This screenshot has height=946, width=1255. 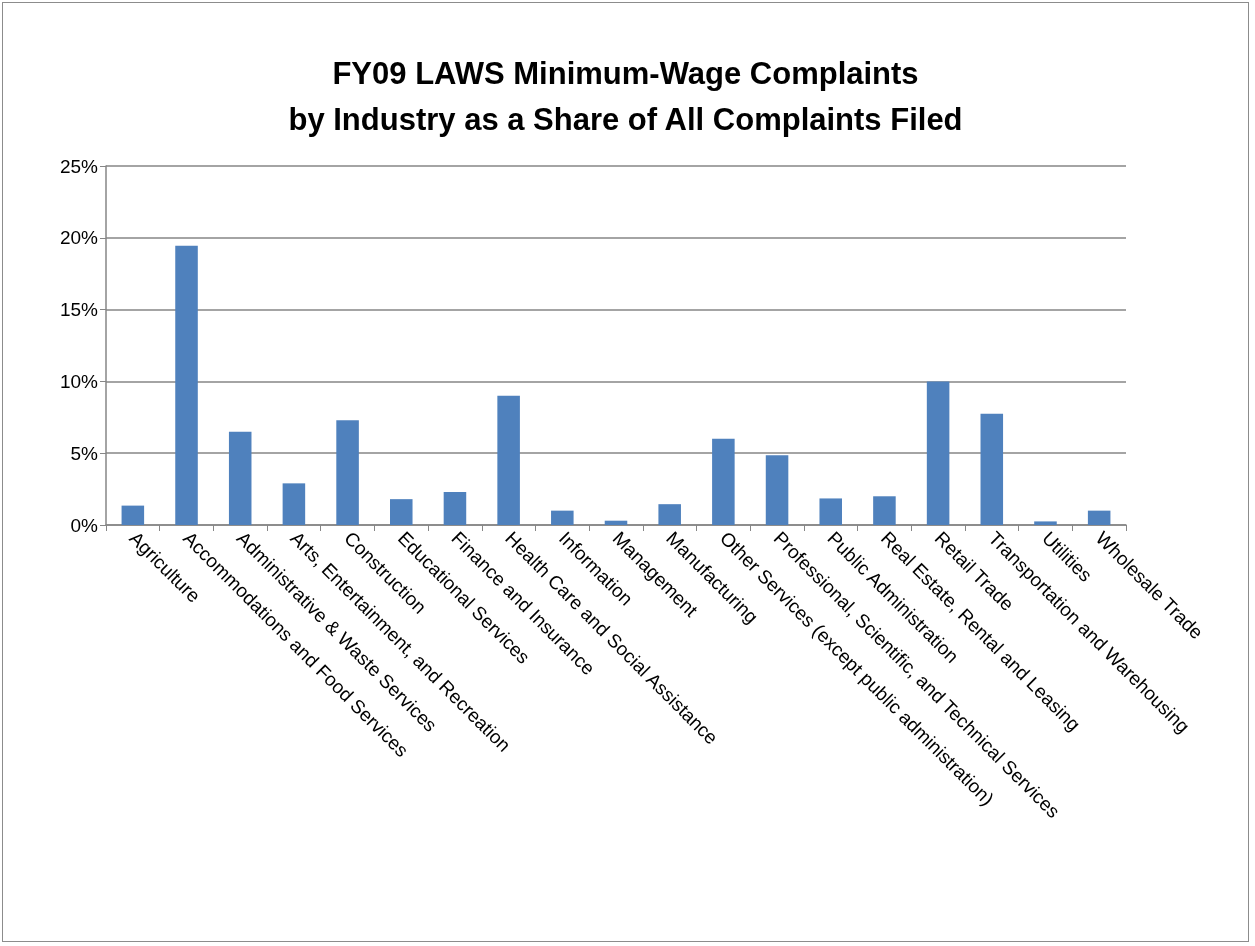 I want to click on y-tick-label: 10%, so click(x=79, y=381).